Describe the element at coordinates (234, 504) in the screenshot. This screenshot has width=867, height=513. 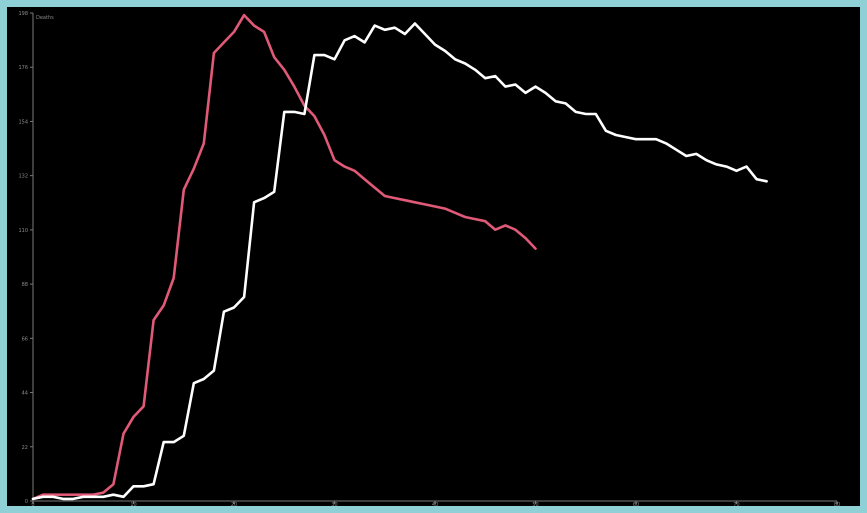
I see `x-tick-label: 20` at that location.